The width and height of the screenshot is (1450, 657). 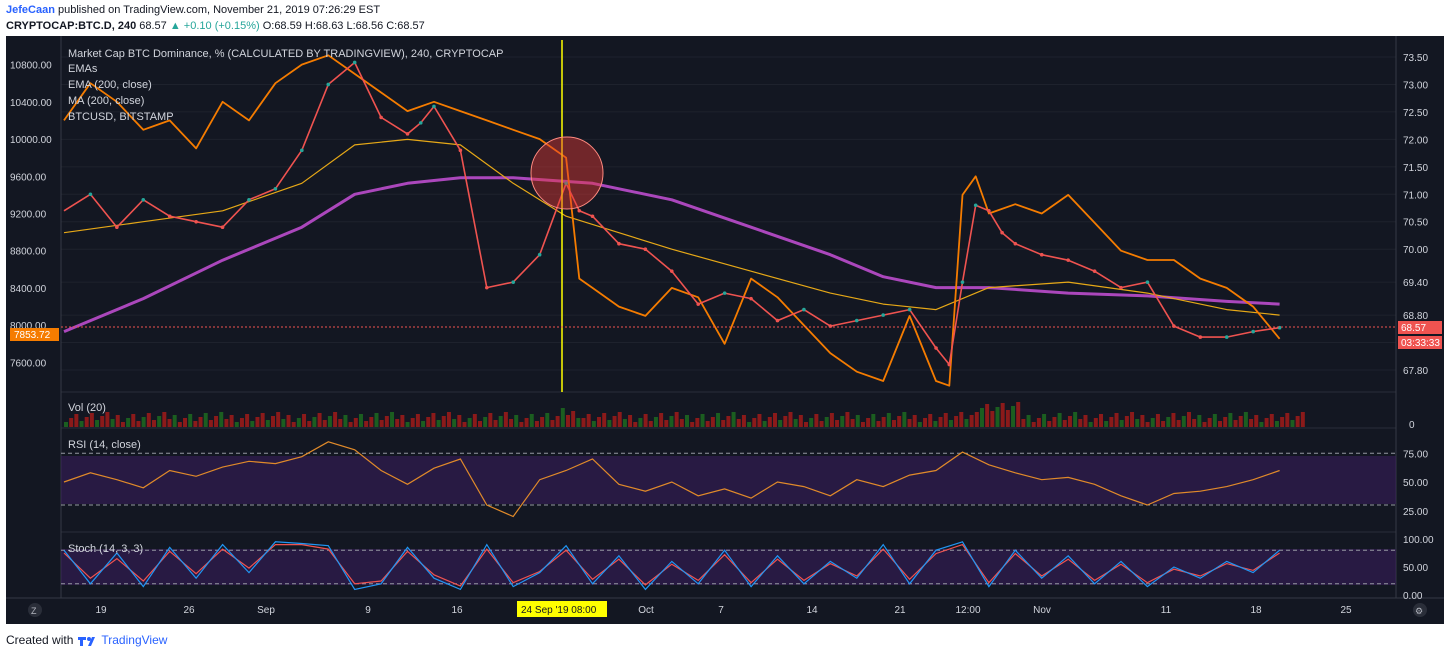 I want to click on settings-button, so click(x=1420, y=610).